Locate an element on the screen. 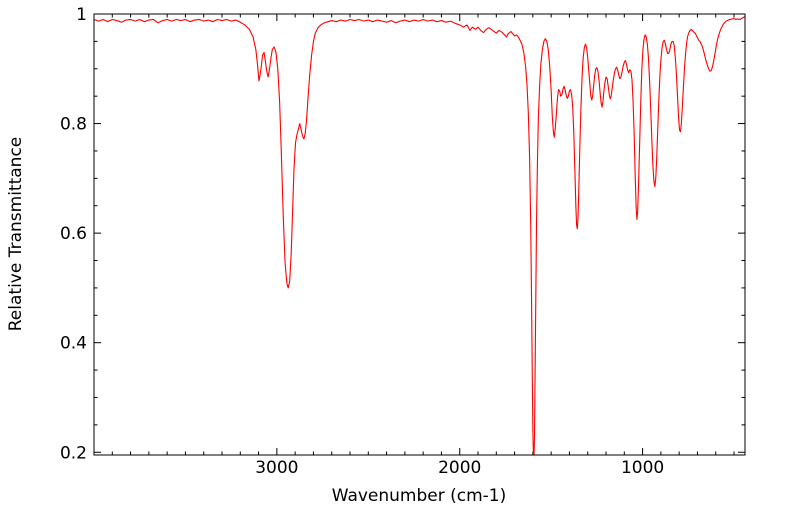 The width and height of the screenshot is (799, 516). x-tick-label: 1000 is located at coordinates (642, 468).